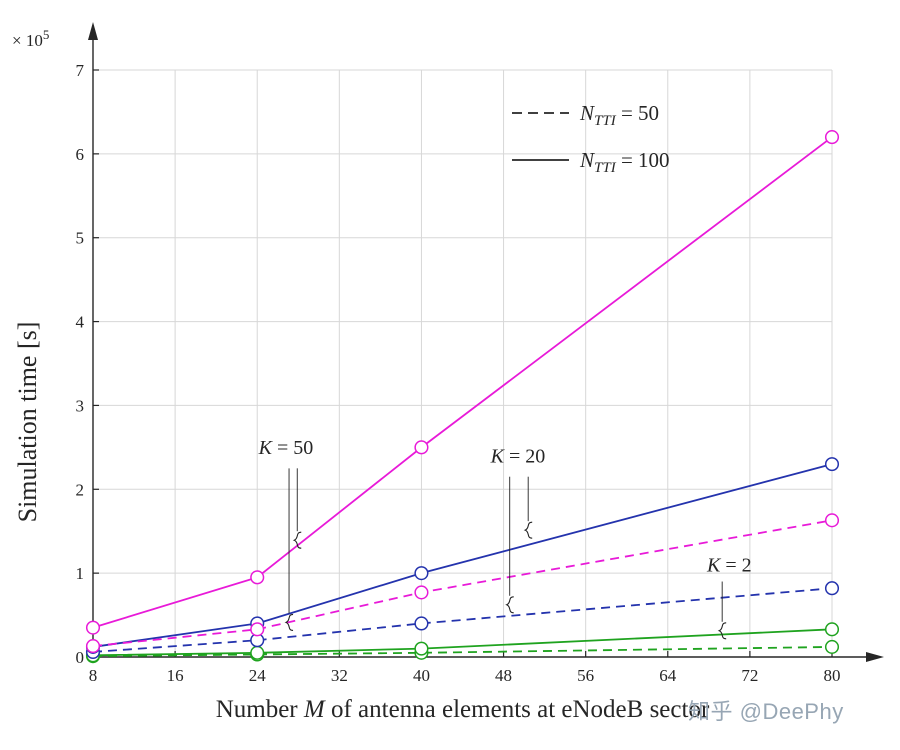 This screenshot has height=750, width=900. I want to click on y-exponent-label: × 10⁵, so click(30, 38).